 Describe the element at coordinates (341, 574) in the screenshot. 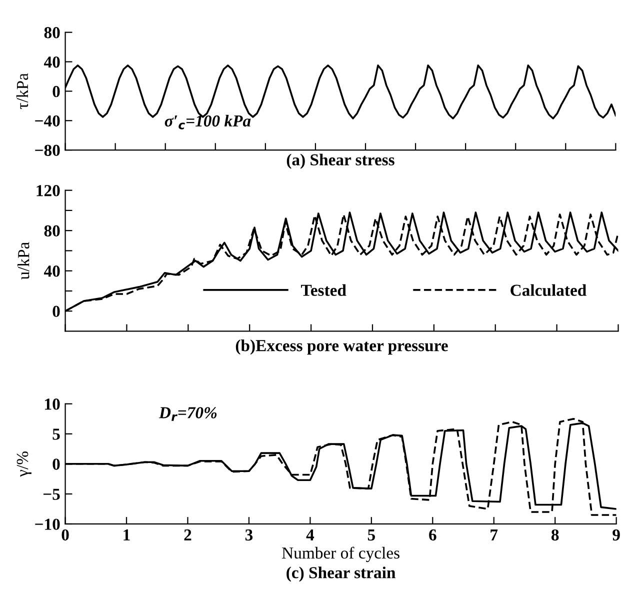

I see `text: (c) Shear strain` at that location.